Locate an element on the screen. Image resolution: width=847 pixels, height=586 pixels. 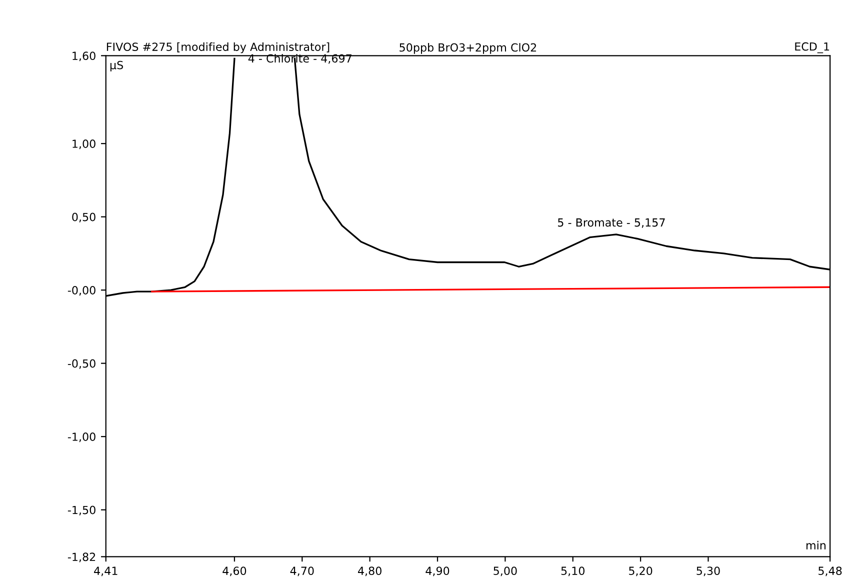
x-tick-label: 5,48 is located at coordinates (830, 571).